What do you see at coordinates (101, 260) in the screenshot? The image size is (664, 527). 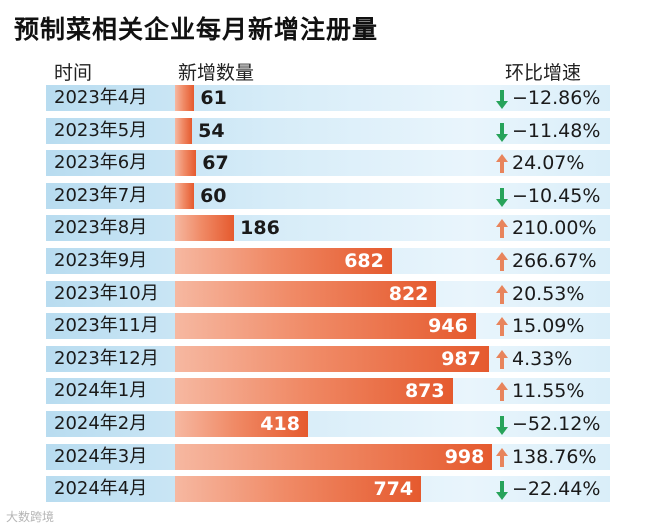 I see `month-label: 2023年9月` at bounding box center [101, 260].